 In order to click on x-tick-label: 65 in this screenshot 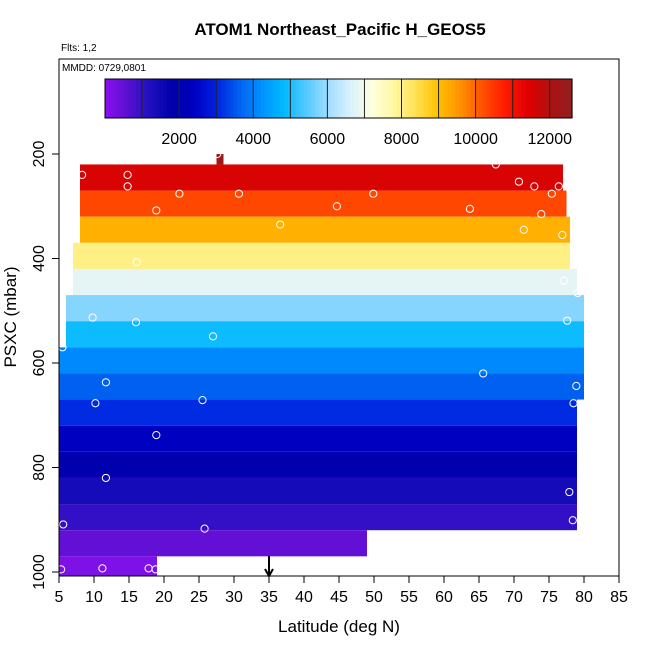, I will do `click(479, 597)`.